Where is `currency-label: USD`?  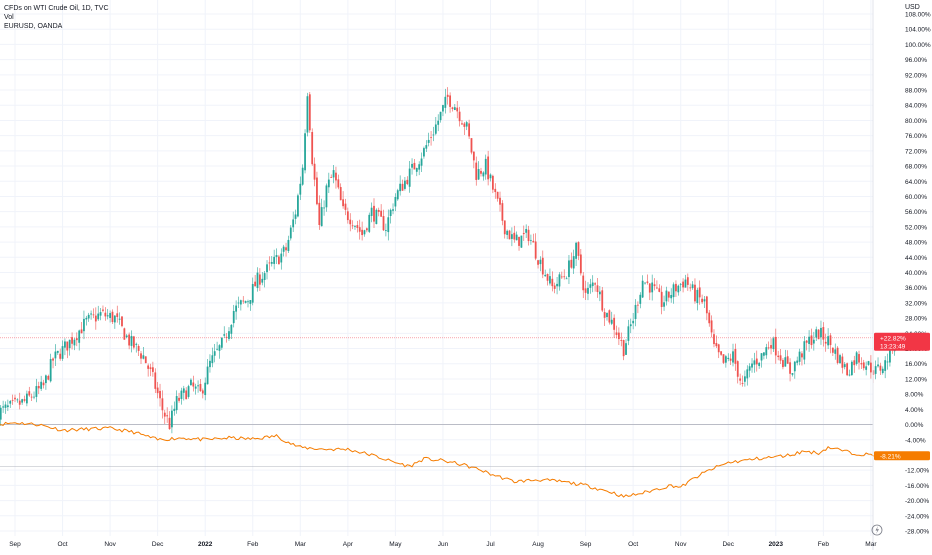
currency-label: USD is located at coordinates (912, 7).